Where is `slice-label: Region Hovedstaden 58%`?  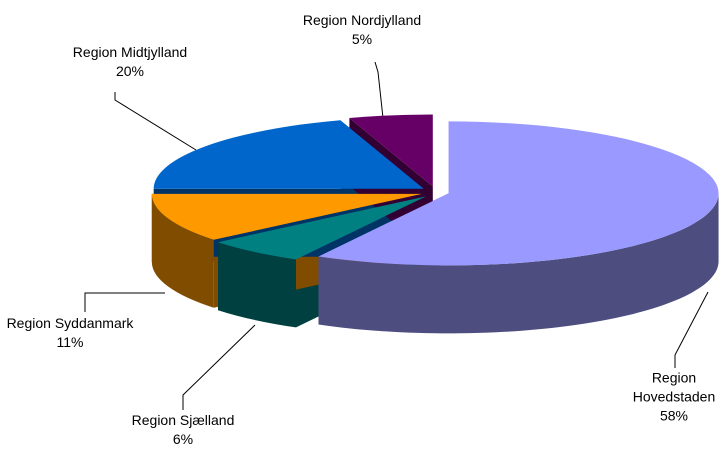
slice-label: Region Hovedstaden 58% is located at coordinates (674, 397).